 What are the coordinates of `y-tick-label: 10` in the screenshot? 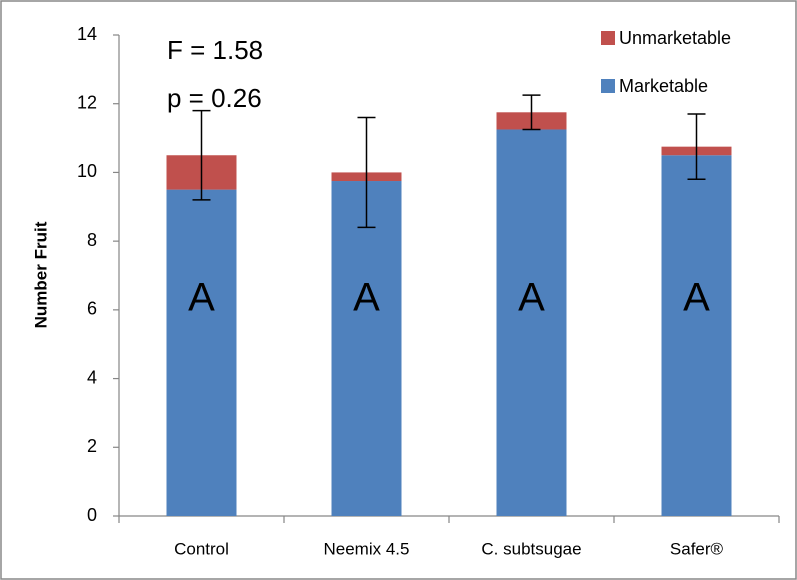 It's located at (87, 171).